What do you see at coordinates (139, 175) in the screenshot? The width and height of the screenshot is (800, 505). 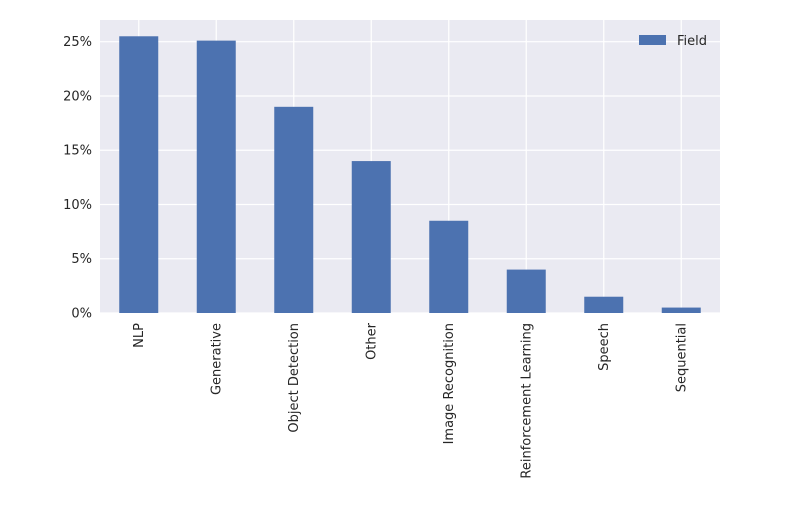 I see `bar-nlp` at bounding box center [139, 175].